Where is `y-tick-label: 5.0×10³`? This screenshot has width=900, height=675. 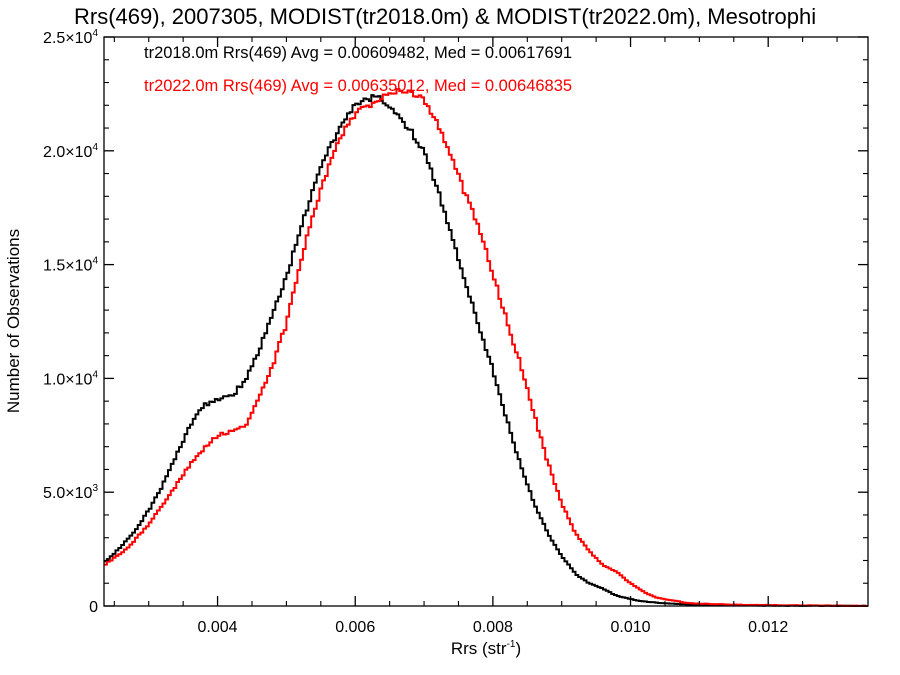 y-tick-label: 5.0×10³ is located at coordinates (70, 492).